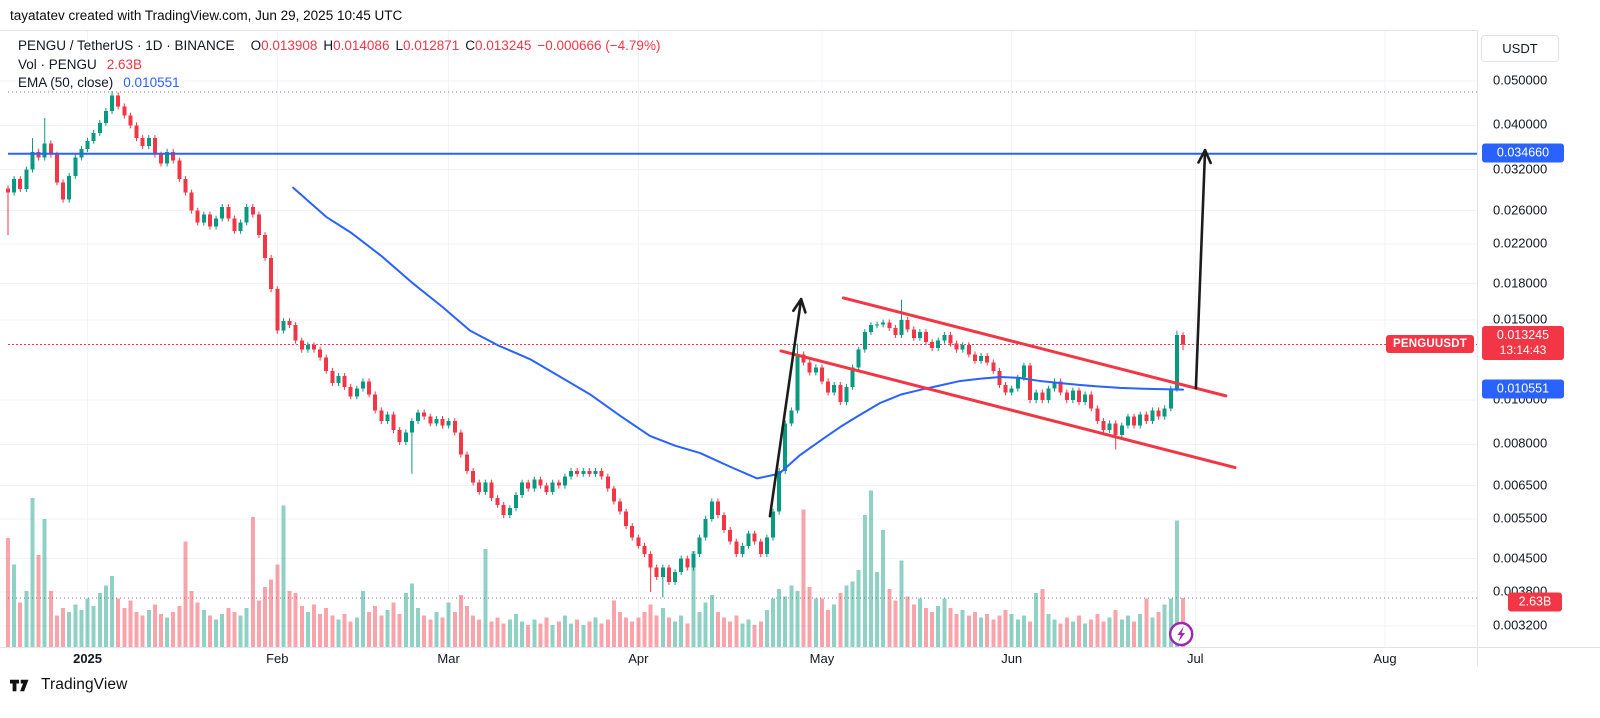 This screenshot has height=718, width=1600. Describe the element at coordinates (1034, 347) in the screenshot. I see `channel-upper-trendline` at that location.